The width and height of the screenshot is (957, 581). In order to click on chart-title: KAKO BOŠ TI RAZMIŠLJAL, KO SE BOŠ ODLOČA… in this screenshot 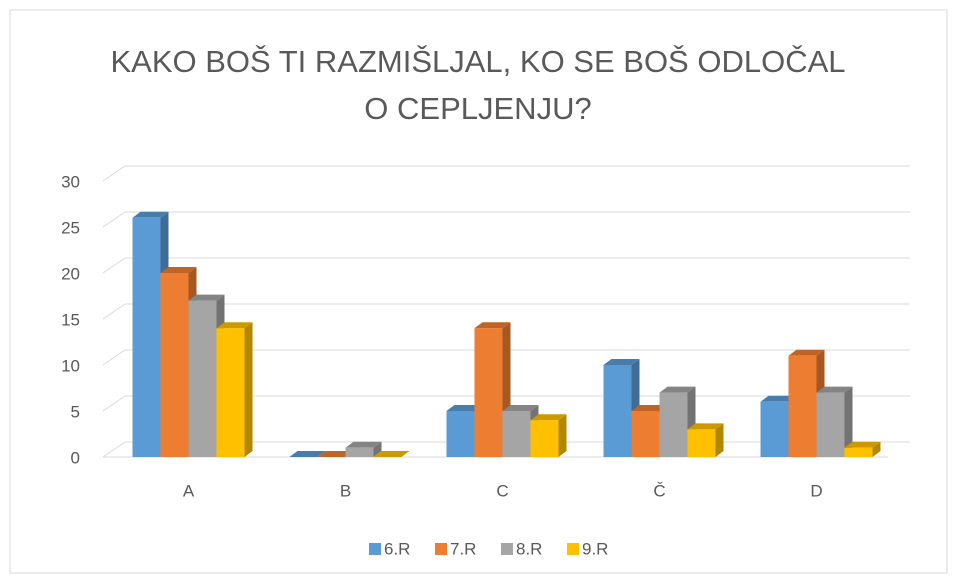, I will do `click(478, 85)`.